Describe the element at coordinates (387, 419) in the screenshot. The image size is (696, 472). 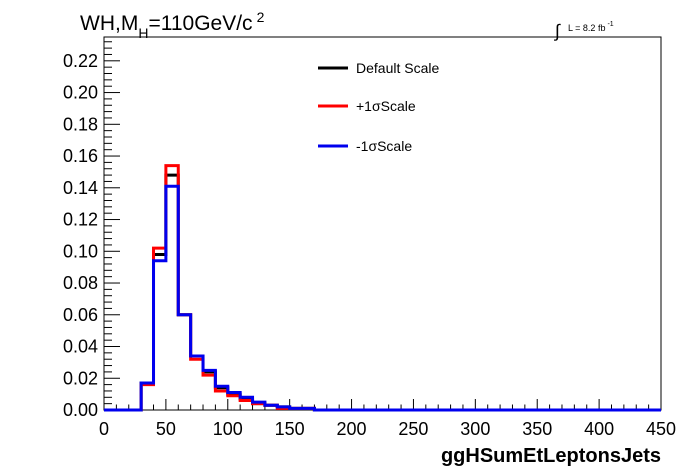
I see `x-axis-ticks: 0 50 100 150 200 250 300 350 400 450` at that location.